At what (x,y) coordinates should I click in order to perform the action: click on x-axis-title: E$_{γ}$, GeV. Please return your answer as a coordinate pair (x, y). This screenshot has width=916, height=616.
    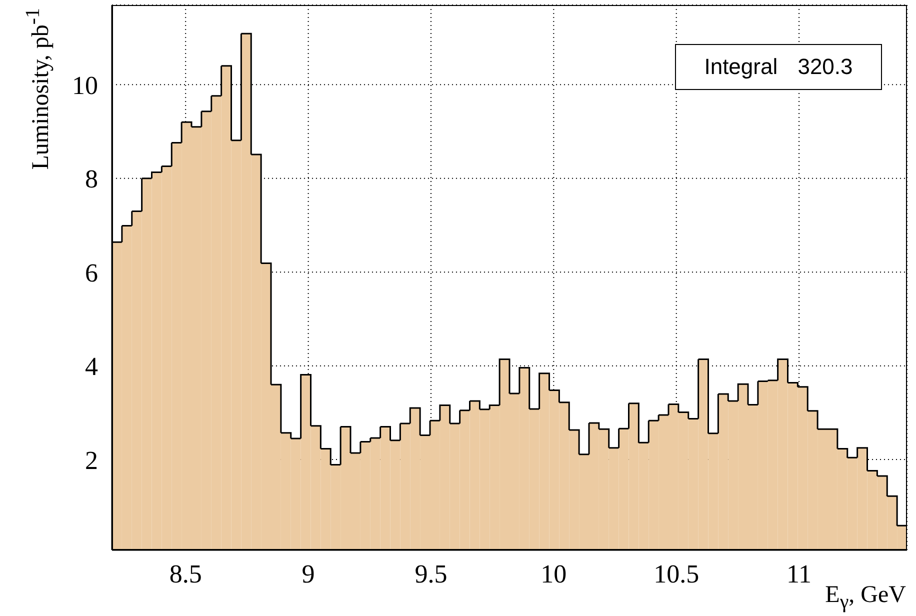
    Looking at the image, I should click on (865, 598).